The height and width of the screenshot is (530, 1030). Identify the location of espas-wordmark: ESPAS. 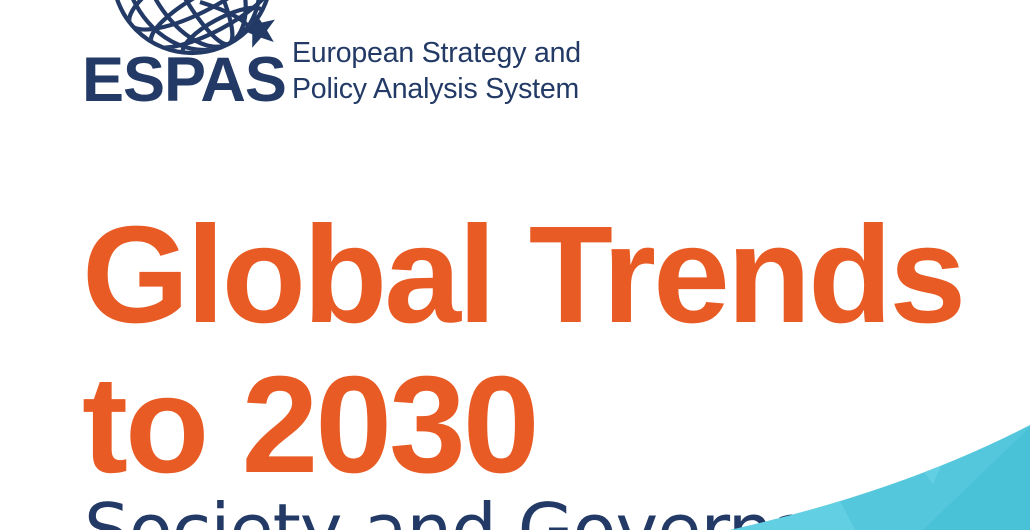
(184, 80).